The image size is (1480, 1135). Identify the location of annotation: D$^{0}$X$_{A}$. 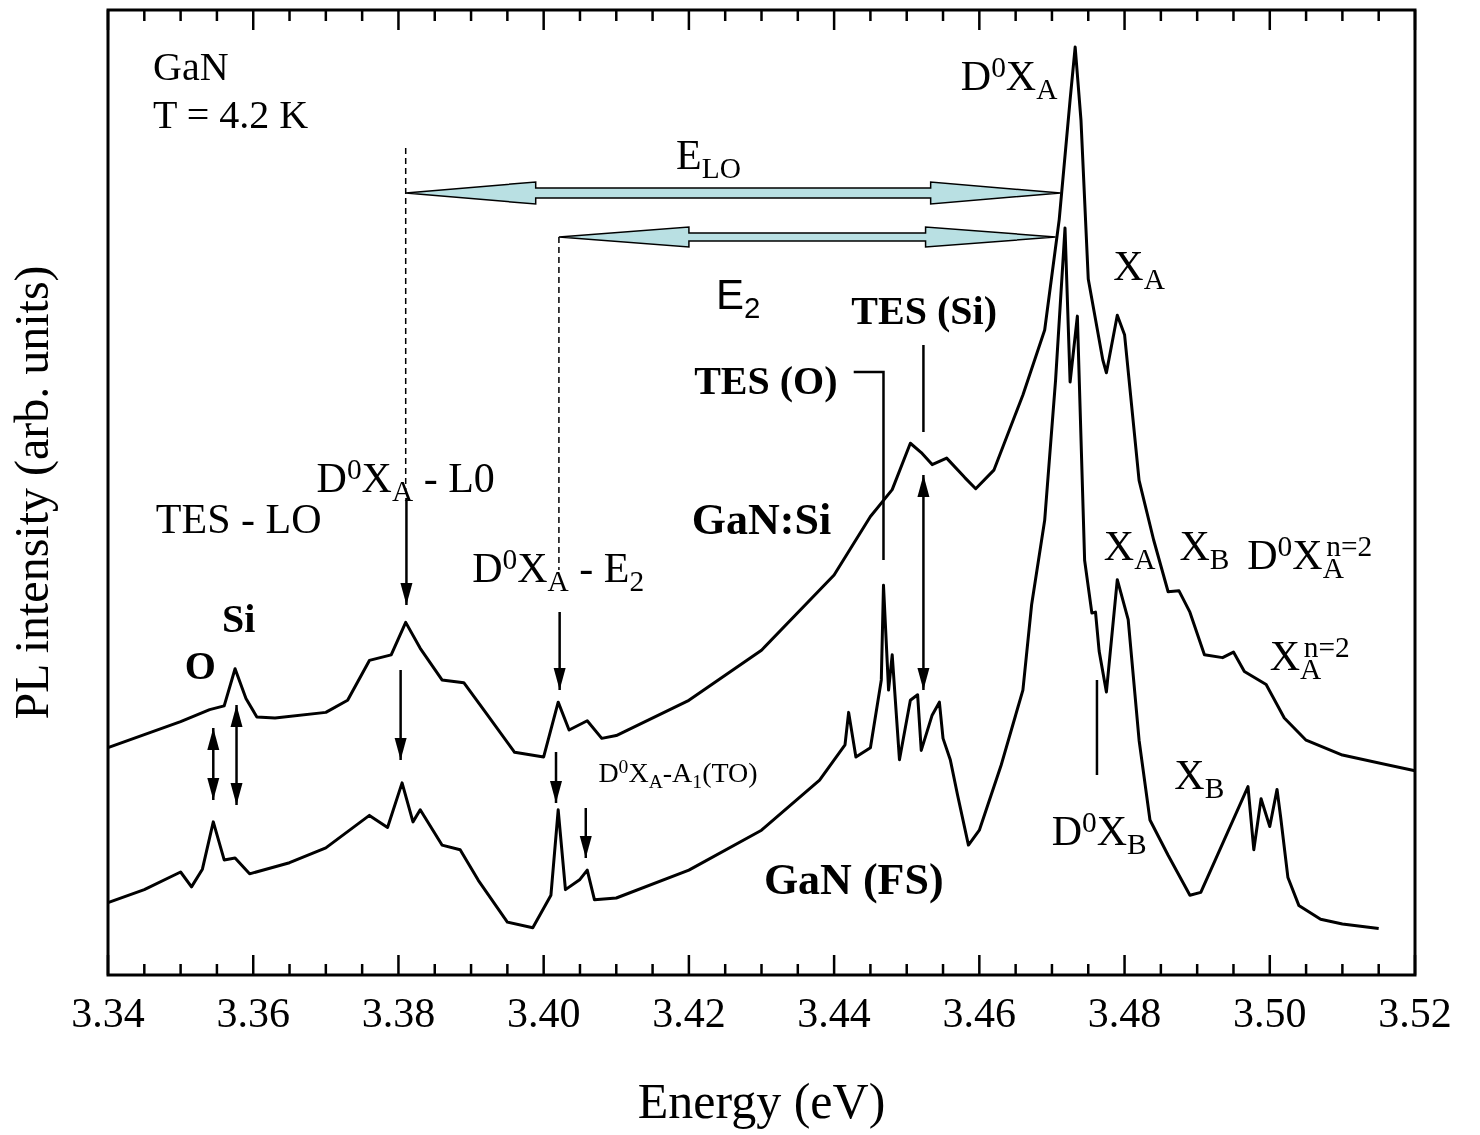
(1009, 77).